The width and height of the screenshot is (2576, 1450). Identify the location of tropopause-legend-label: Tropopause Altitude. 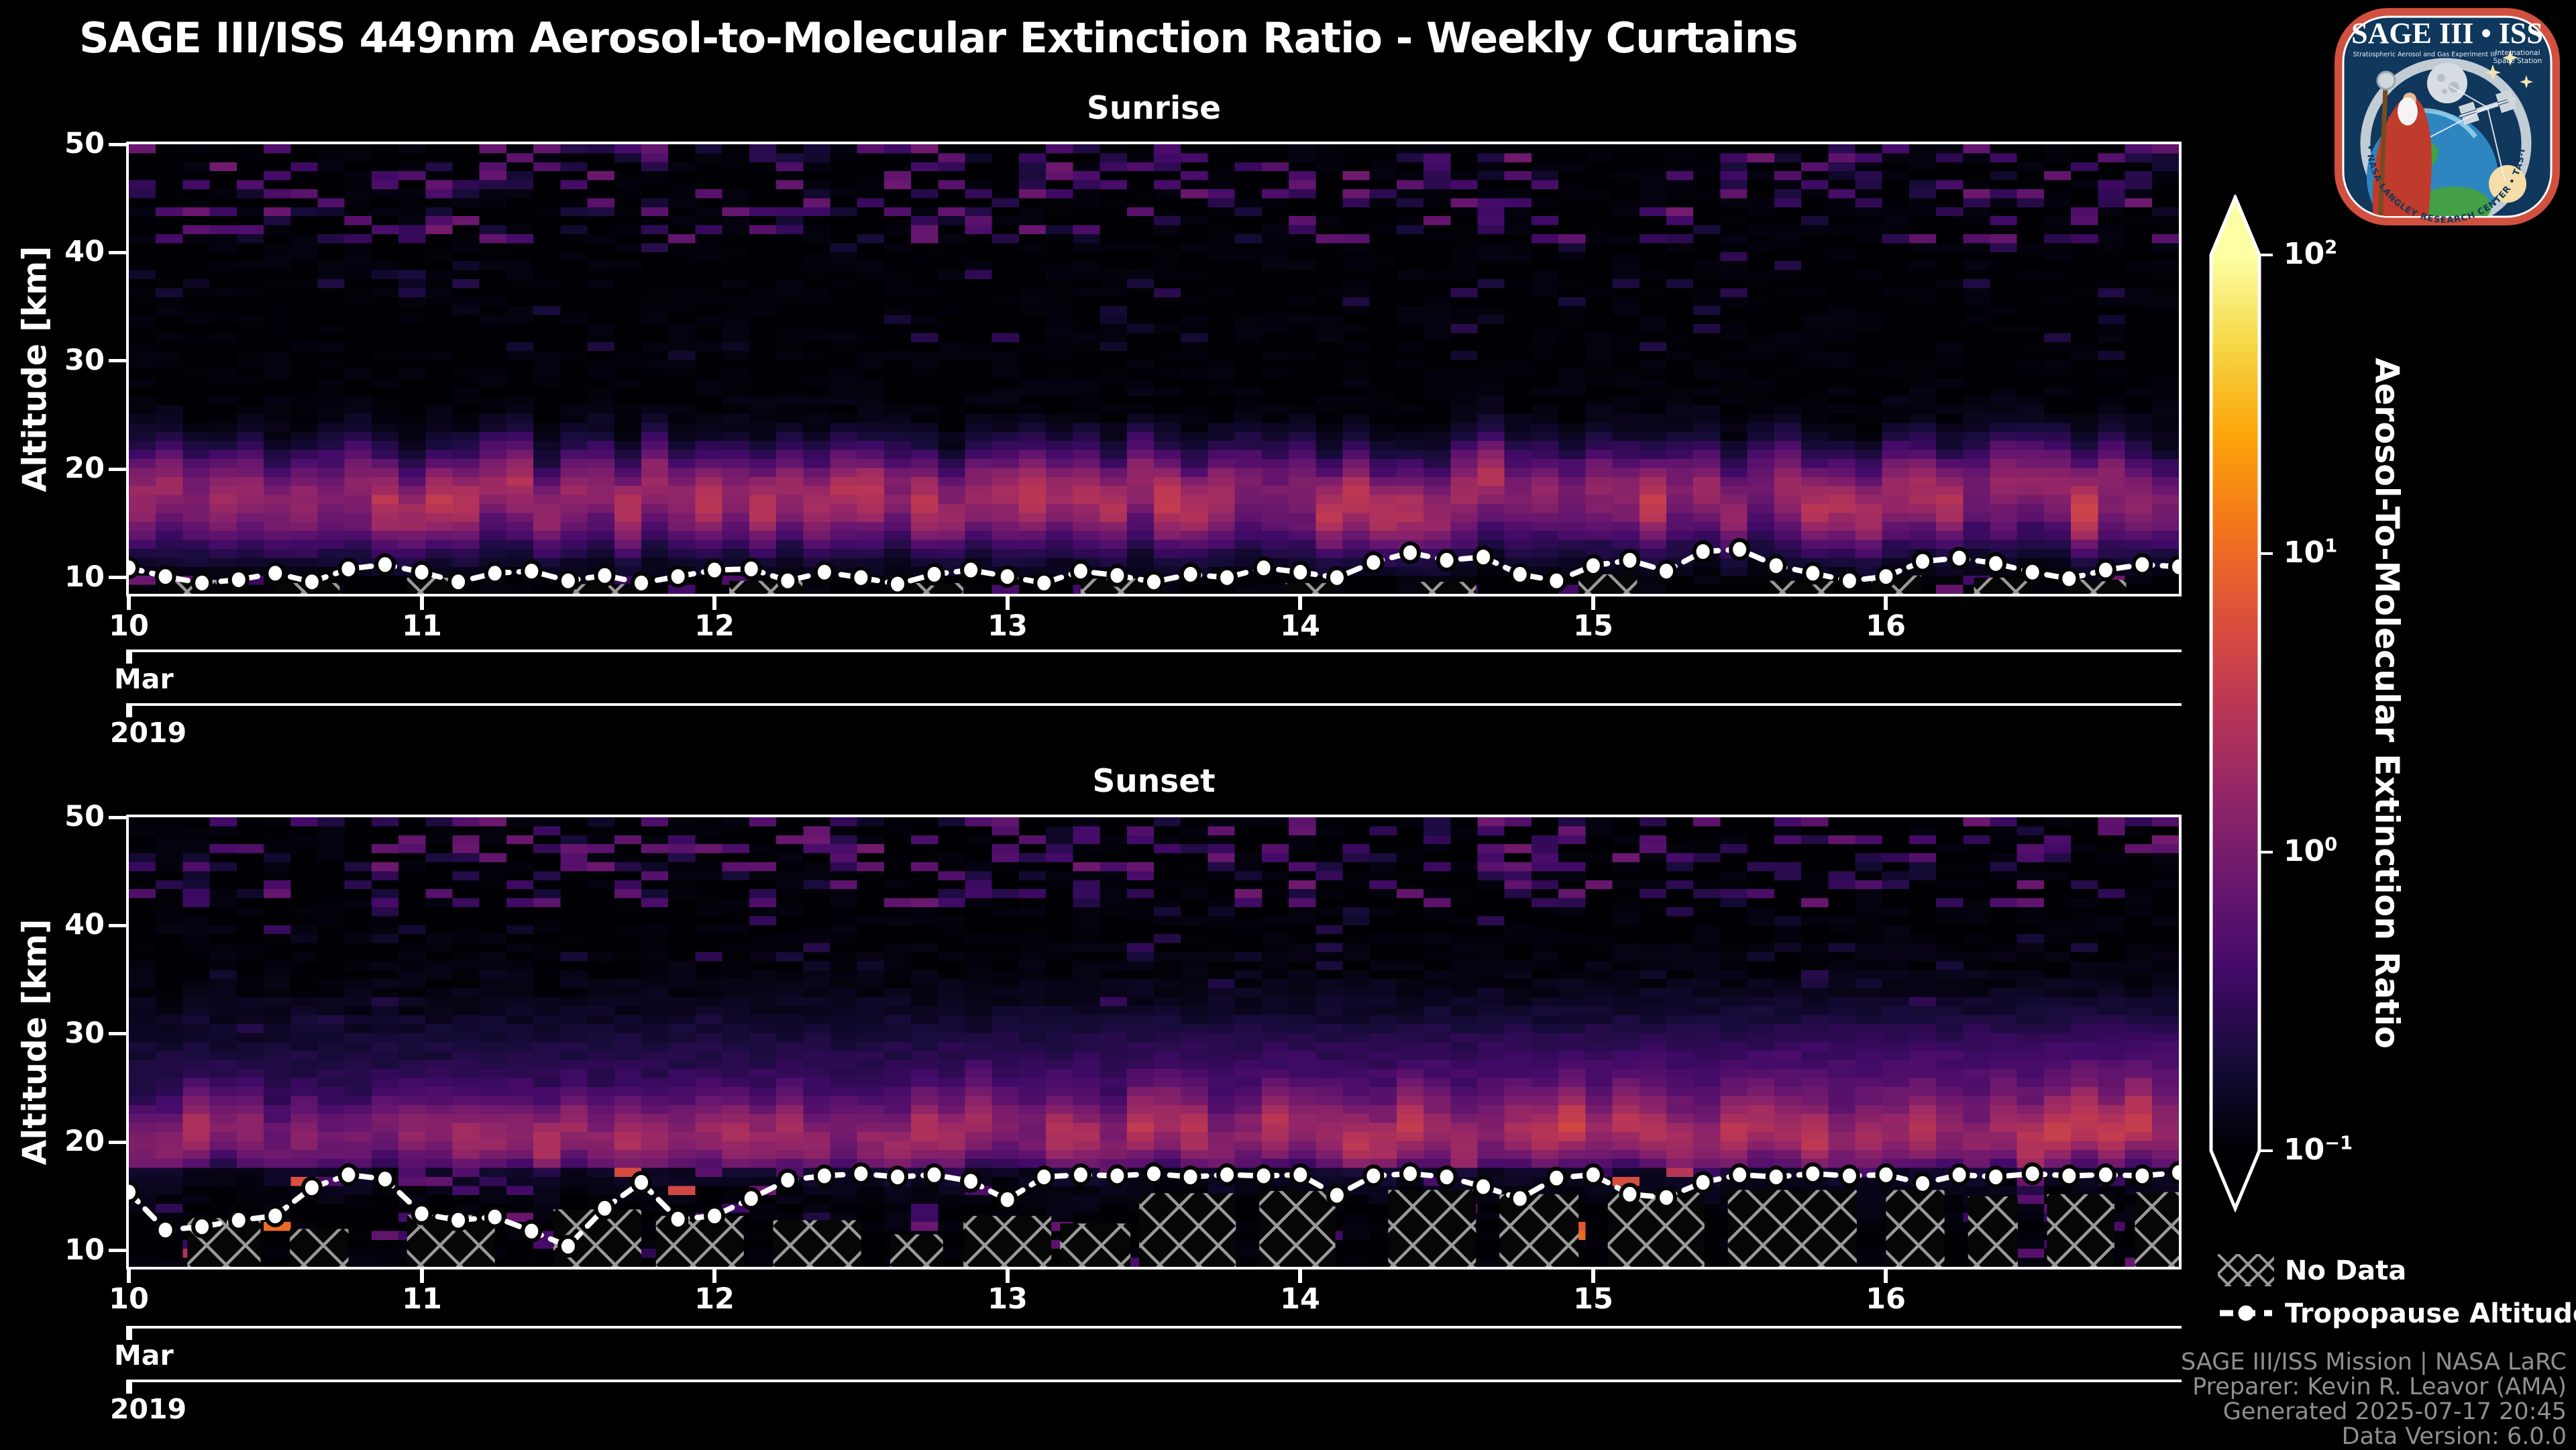
(2430, 1313).